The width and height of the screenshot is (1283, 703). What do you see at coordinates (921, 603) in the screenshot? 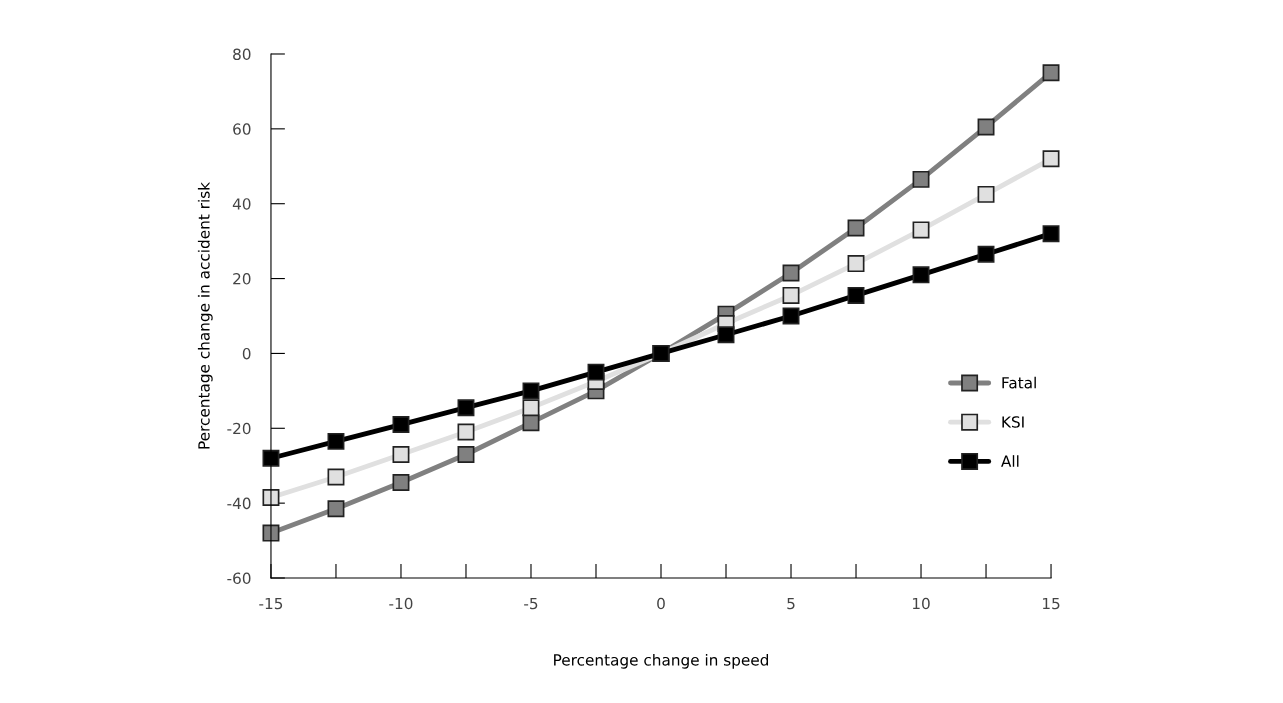
I see `x-tick-label: 10` at bounding box center [921, 603].